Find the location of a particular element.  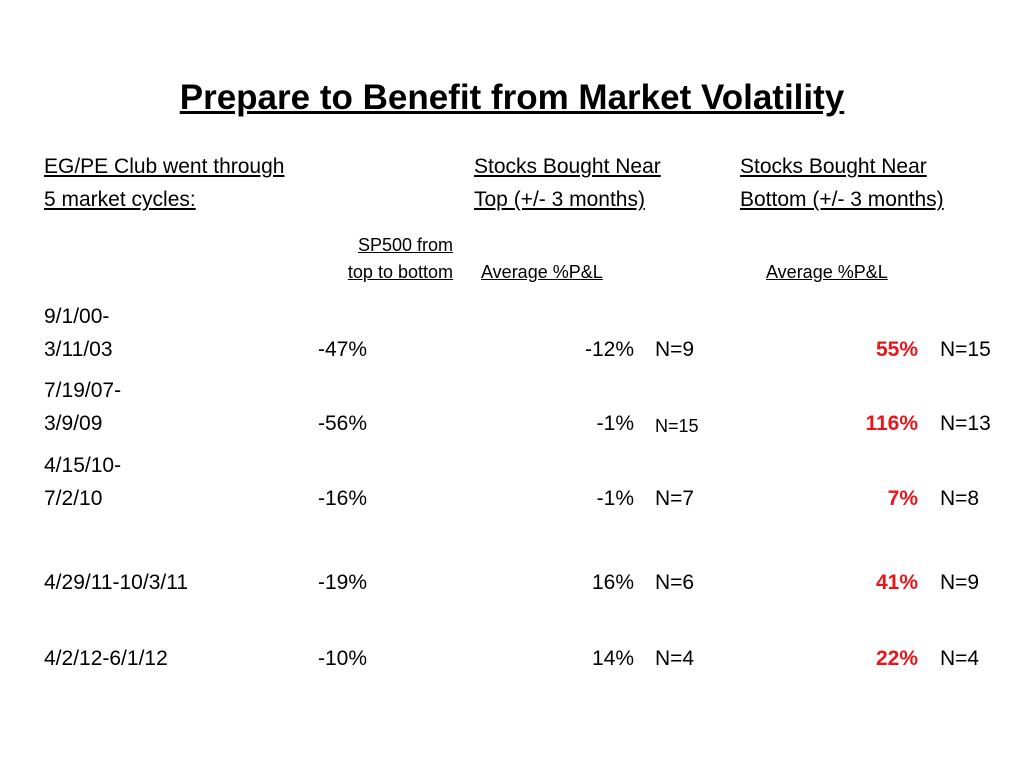

sp500-change: -16% is located at coordinates (343, 498).